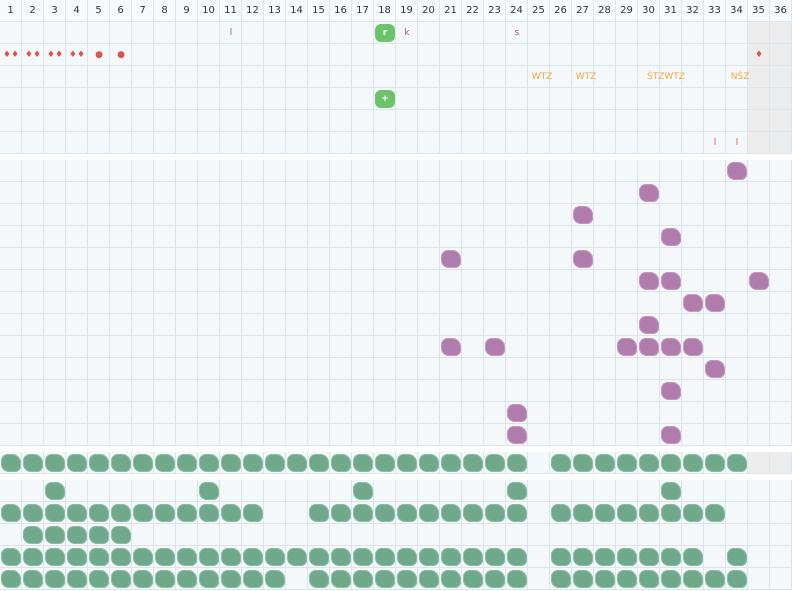 The image size is (792, 591). I want to click on column-header-27: 27, so click(583, 11).